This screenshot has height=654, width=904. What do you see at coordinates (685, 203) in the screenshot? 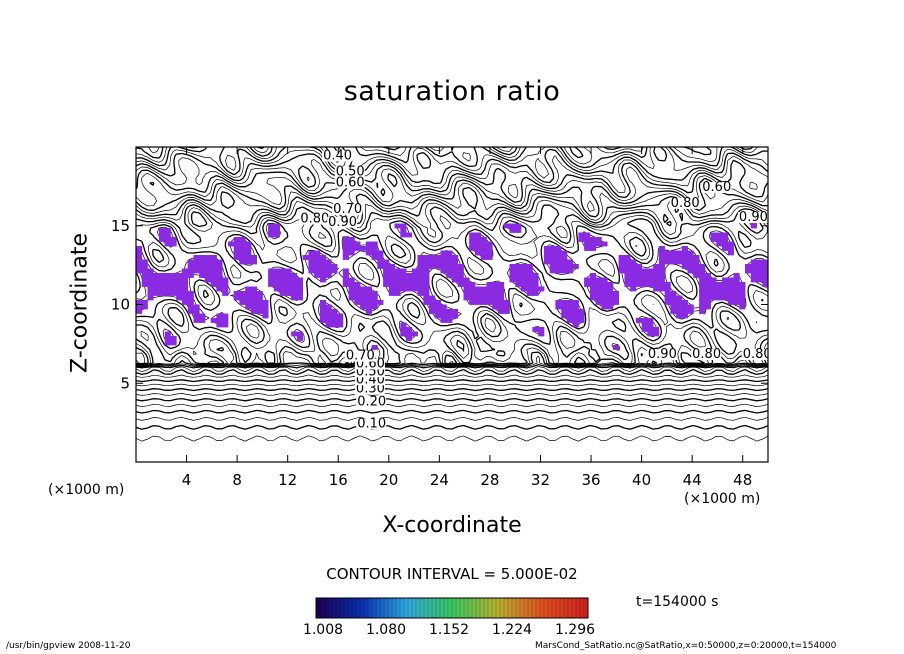
I see `contour-label: 0.80` at bounding box center [685, 203].